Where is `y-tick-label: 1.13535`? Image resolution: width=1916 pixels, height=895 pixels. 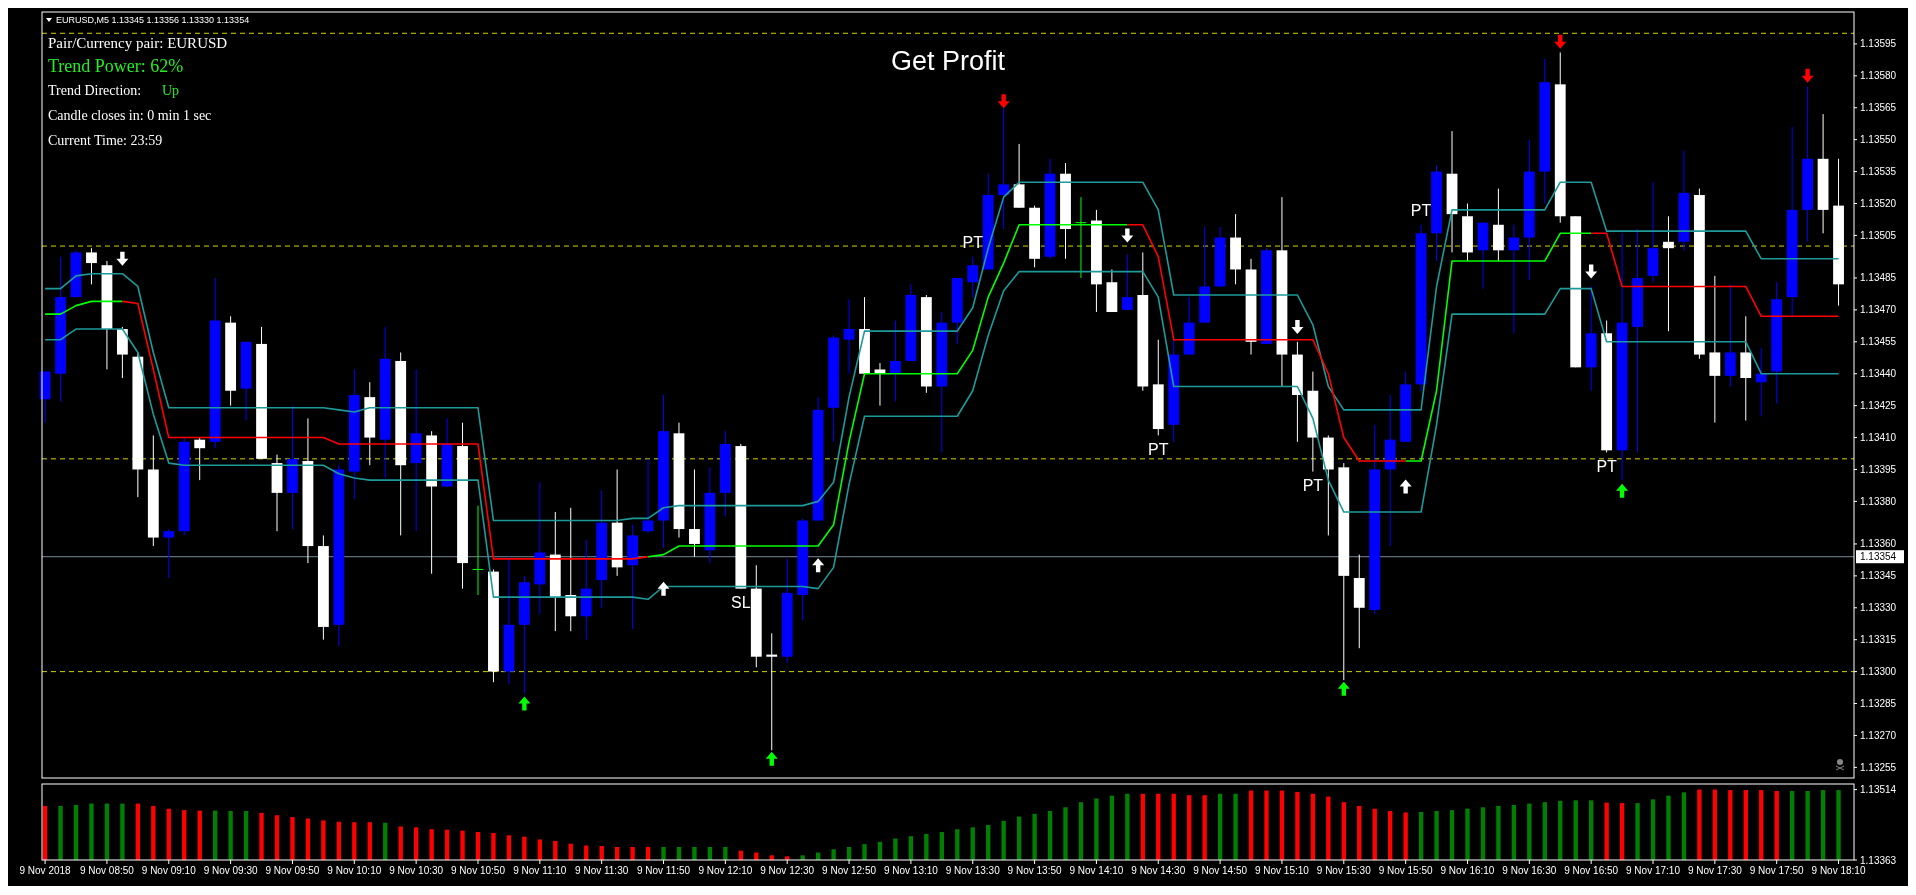
y-tick-label: 1.13535 is located at coordinates (1878, 172).